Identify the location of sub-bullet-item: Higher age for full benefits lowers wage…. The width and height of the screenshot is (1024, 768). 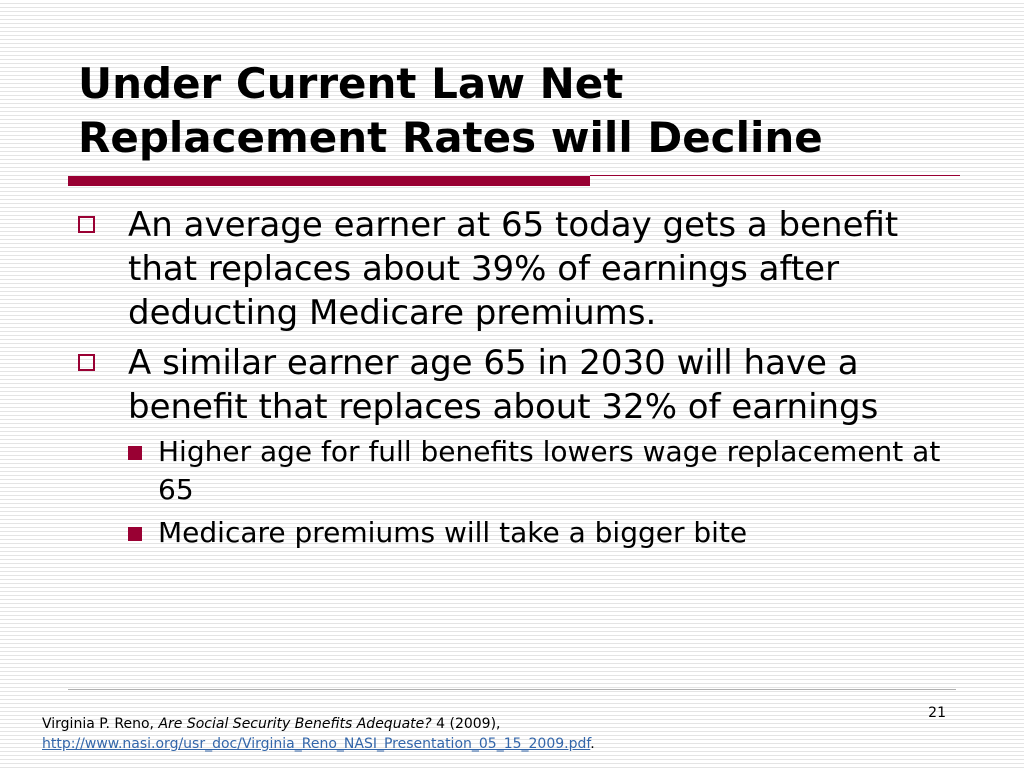
(543, 471).